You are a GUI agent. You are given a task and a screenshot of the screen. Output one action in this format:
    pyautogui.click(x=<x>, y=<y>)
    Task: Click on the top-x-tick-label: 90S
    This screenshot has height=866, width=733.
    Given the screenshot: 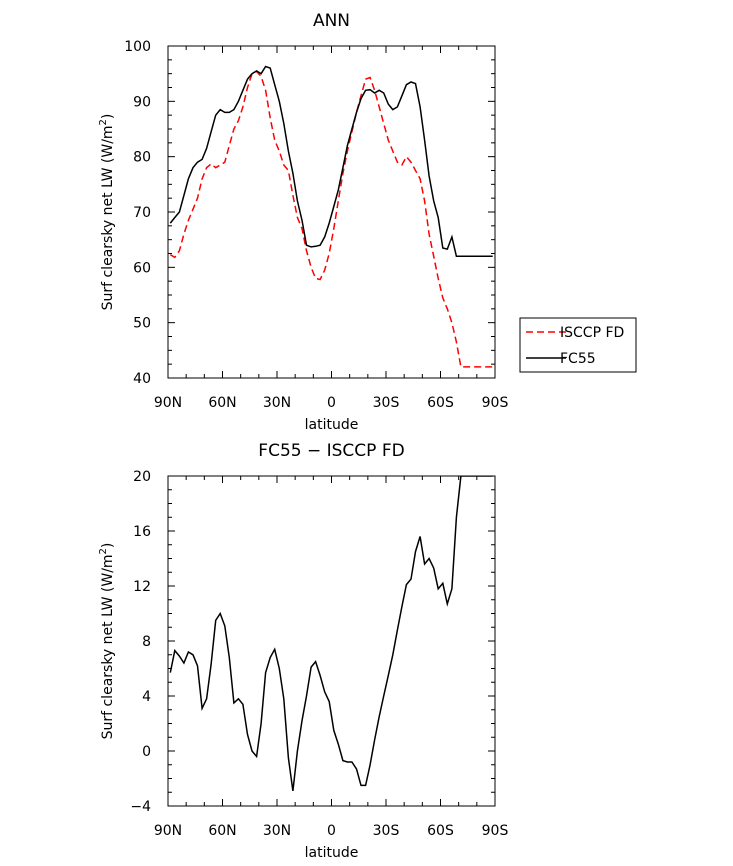 What is the action you would take?
    pyautogui.click(x=495, y=403)
    